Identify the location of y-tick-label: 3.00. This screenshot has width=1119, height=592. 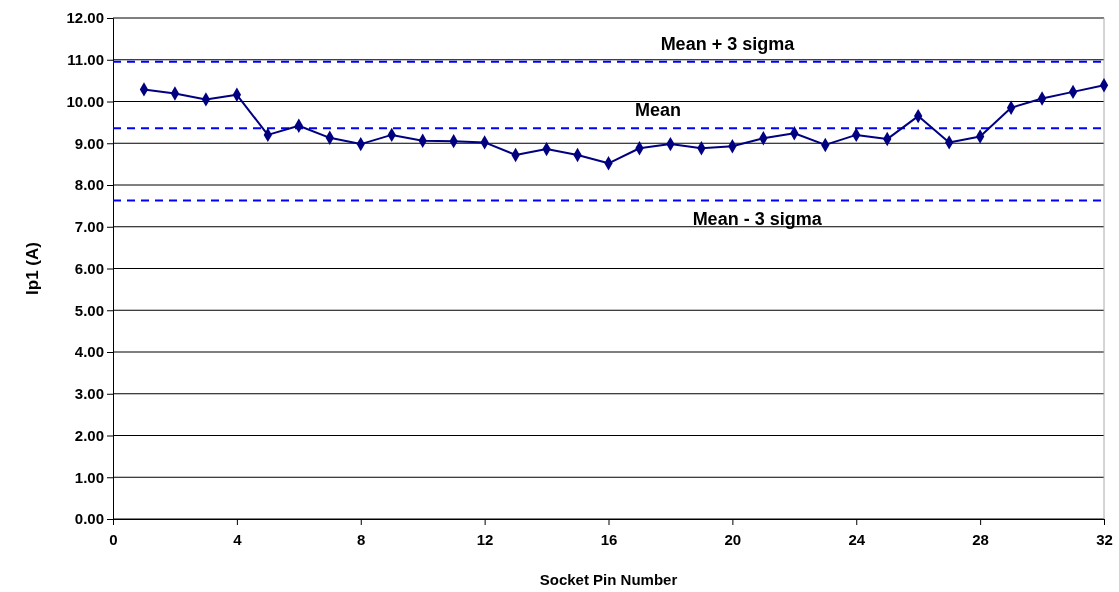
(89, 394).